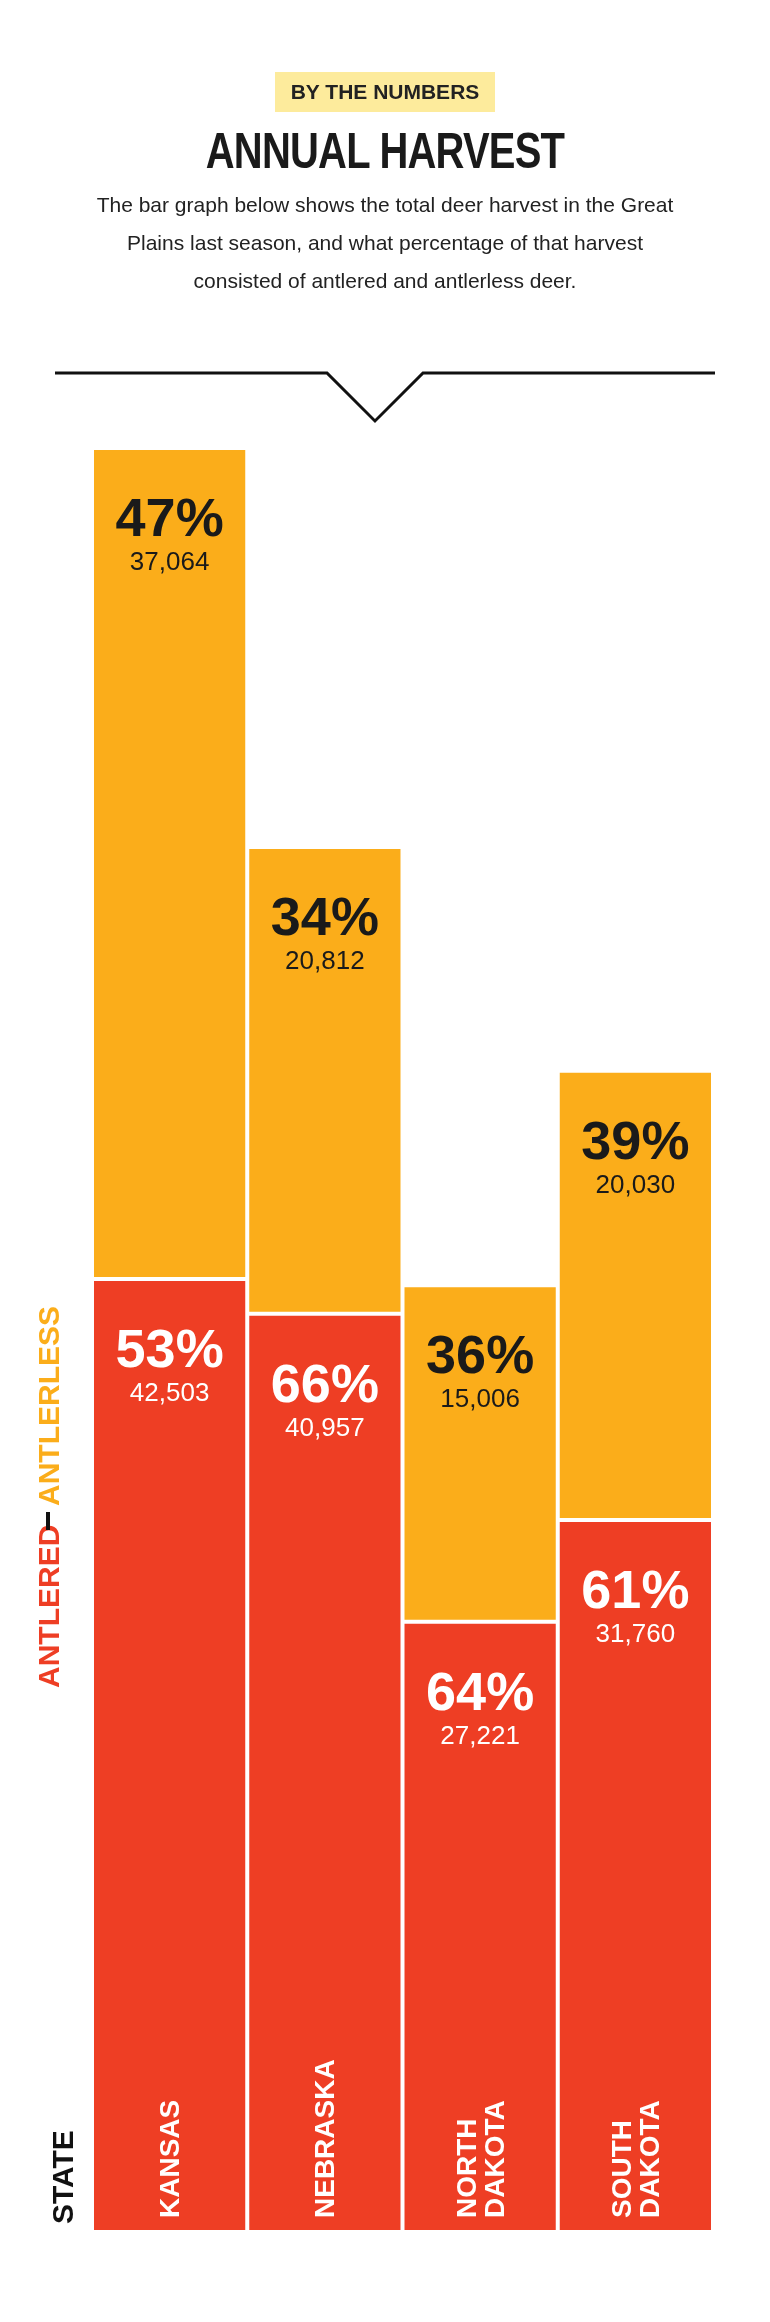 The width and height of the screenshot is (770, 2322). What do you see at coordinates (385, 243) in the screenshot?
I see `chart-subtitle: The bar graph below shows the total deer harvest in the Great Plains last season, and what percentage of that harvest consisted of antlered and antlerless deer.` at bounding box center [385, 243].